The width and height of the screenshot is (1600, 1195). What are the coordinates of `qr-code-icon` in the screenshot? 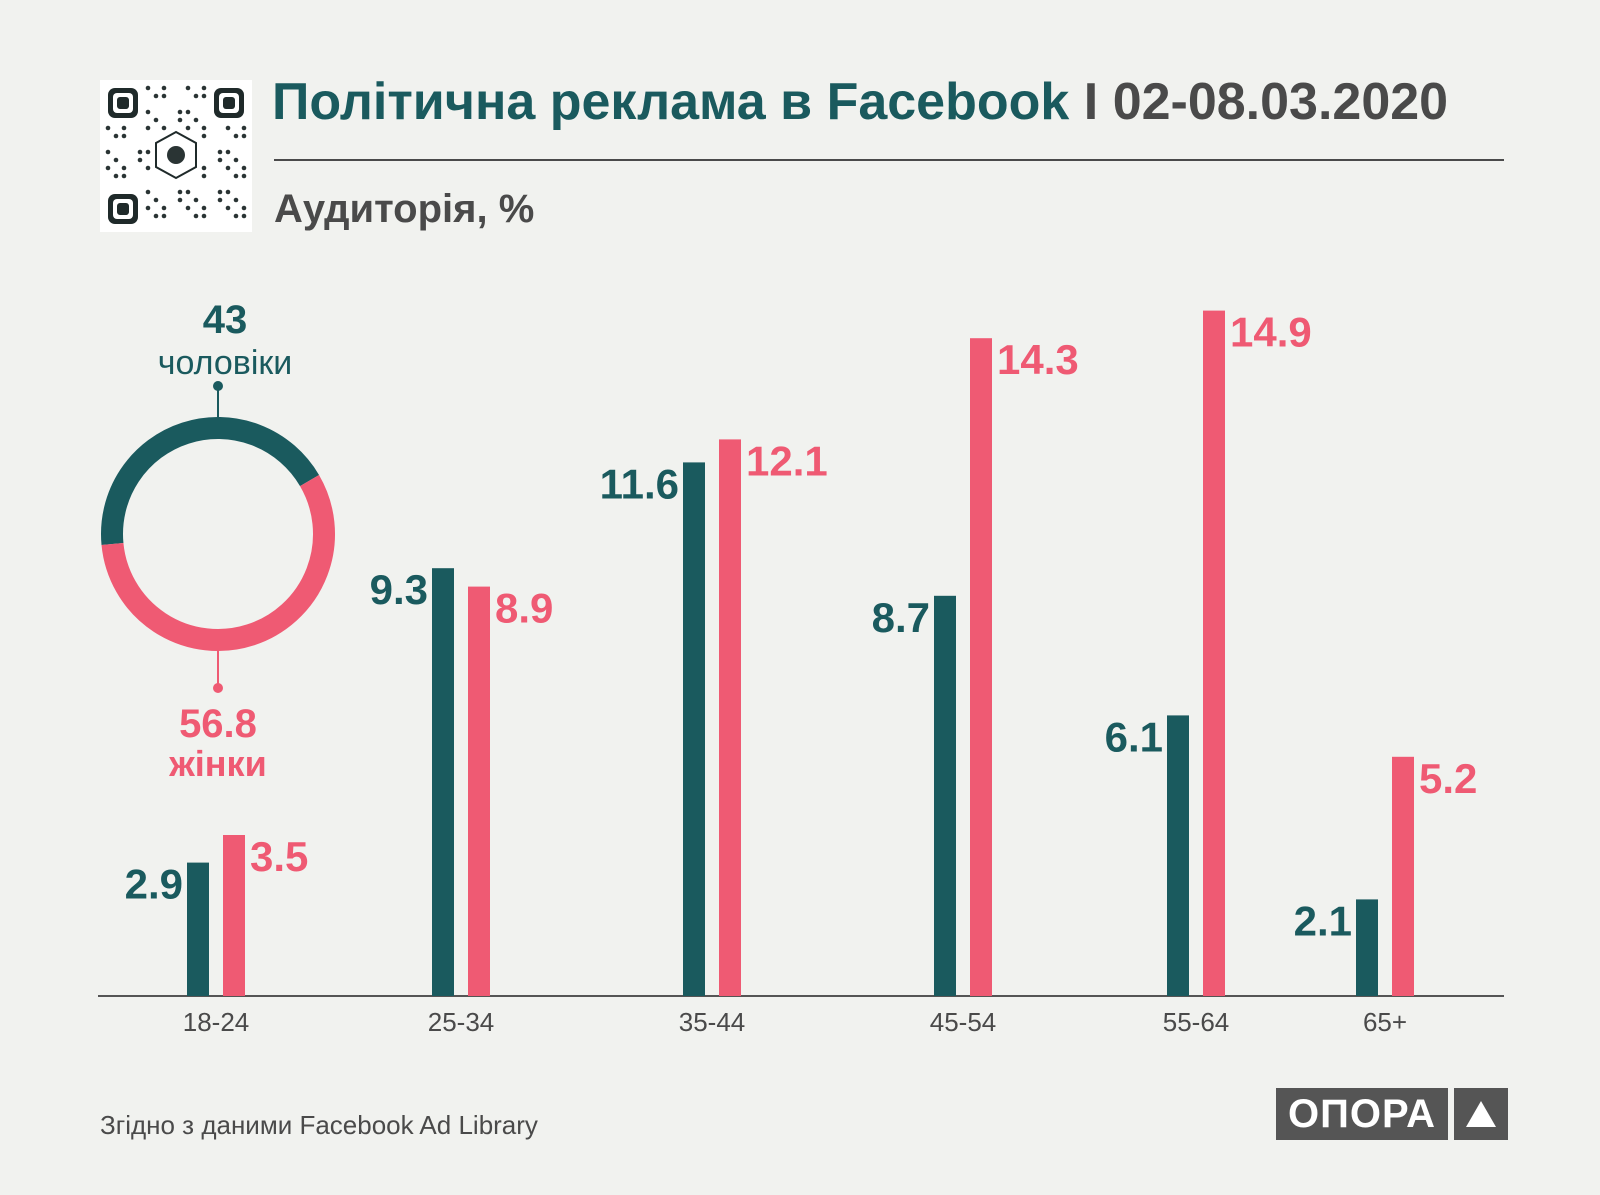 It's located at (176, 154).